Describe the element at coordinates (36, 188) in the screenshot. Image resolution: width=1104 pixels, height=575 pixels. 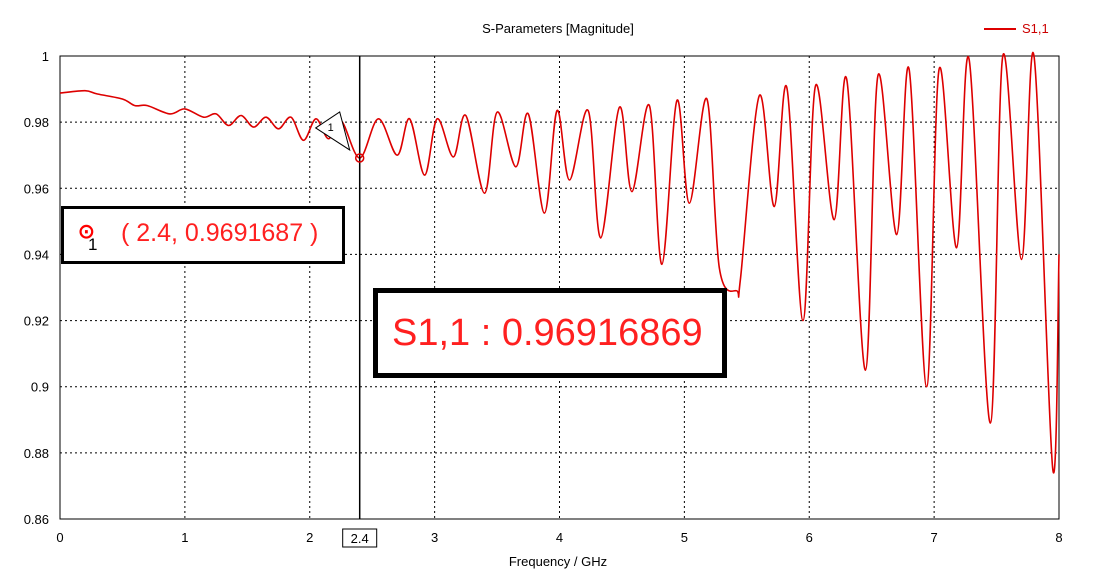
I see `y-tick-label: 0.96` at that location.